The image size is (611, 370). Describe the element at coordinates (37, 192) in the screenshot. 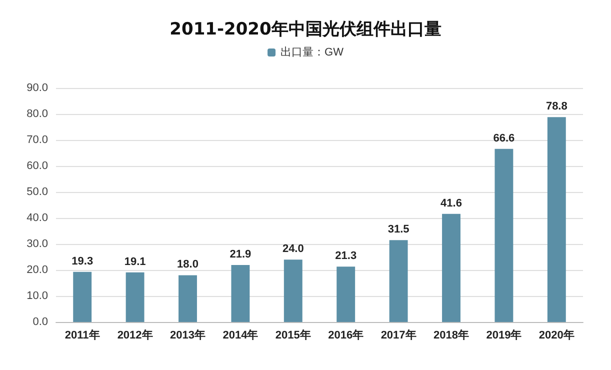

I see `y-tick-label: 50.0` at that location.